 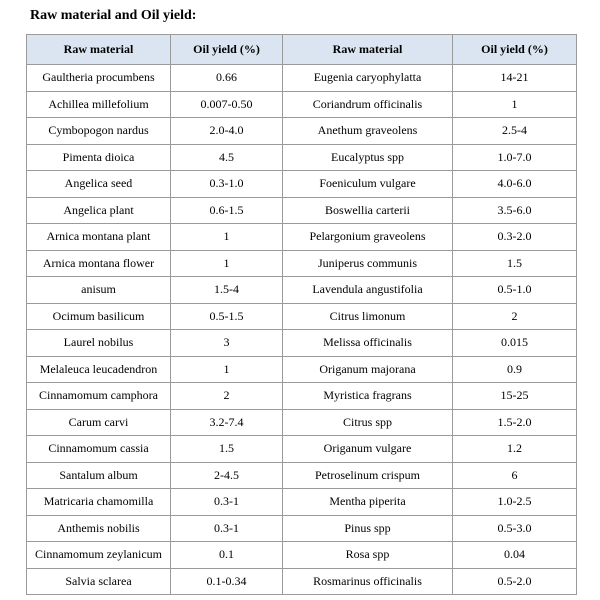 What do you see at coordinates (367, 369) in the screenshot?
I see `raw-material-right-cell: Origanum majorana` at bounding box center [367, 369].